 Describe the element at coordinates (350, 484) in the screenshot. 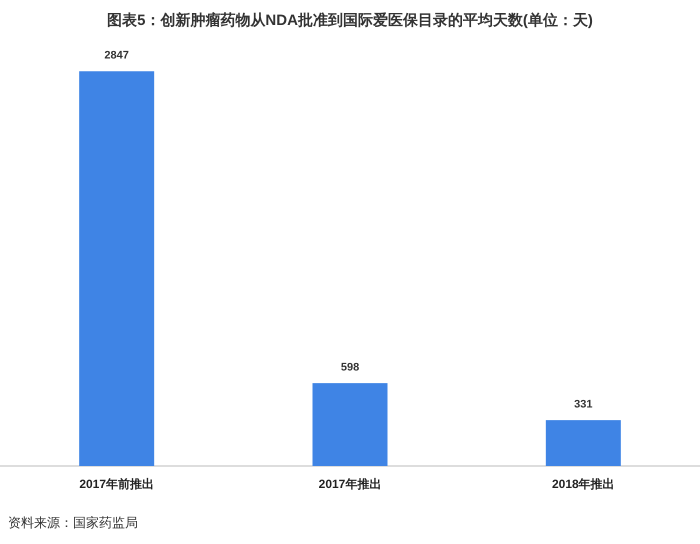

I see `x-tick-label: 2017年推出` at that location.